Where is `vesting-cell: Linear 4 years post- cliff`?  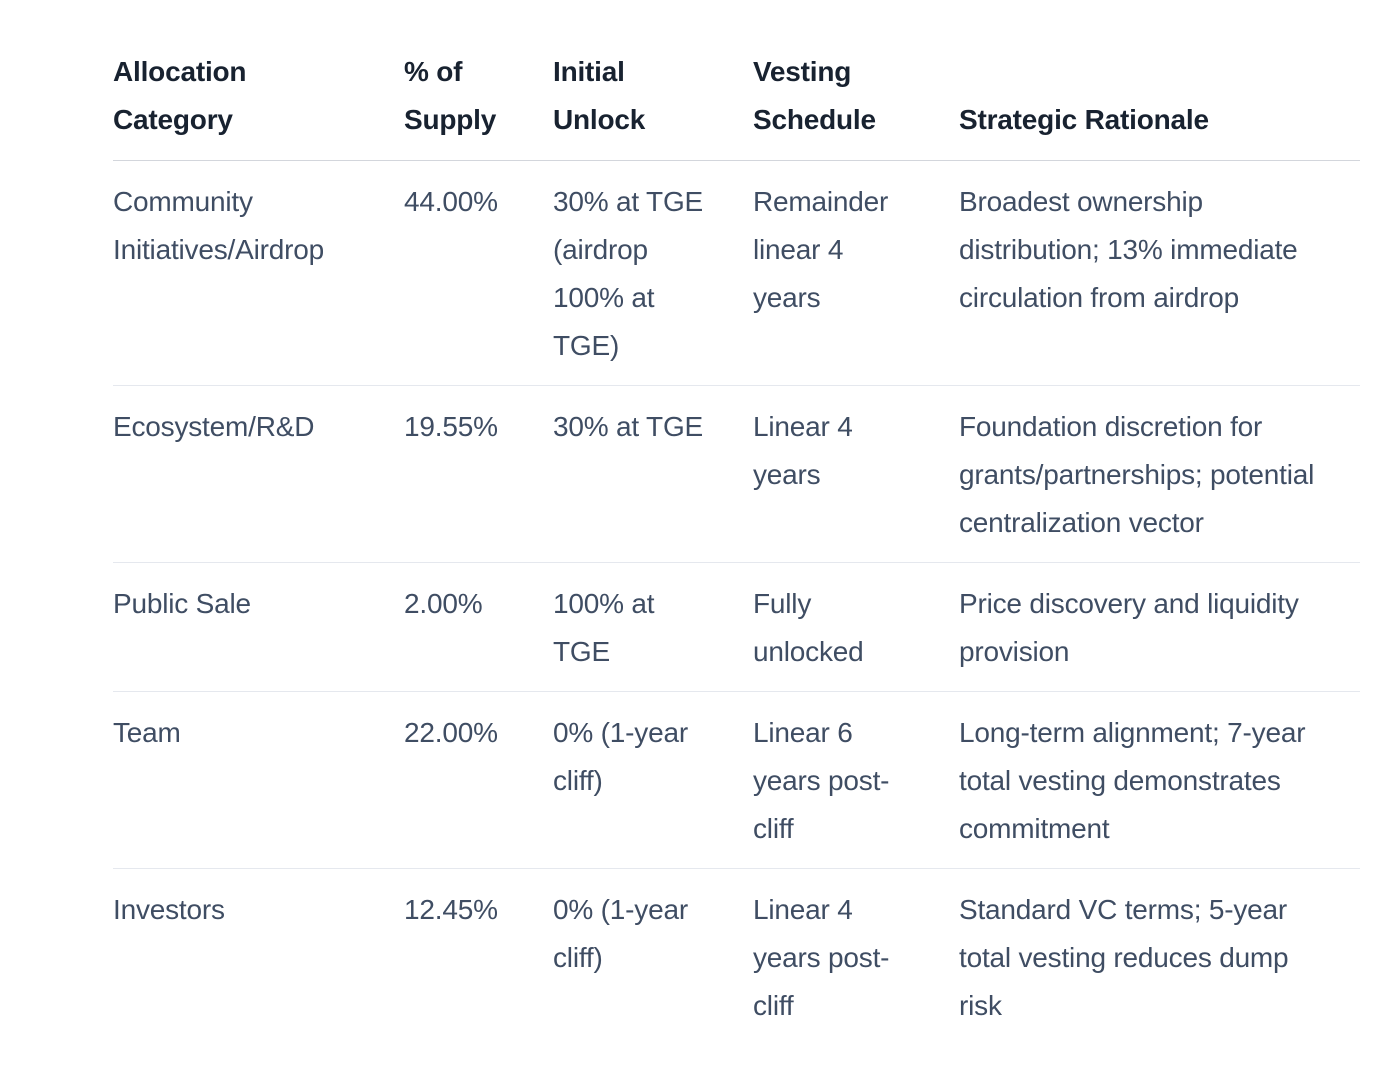
vesting-cell: Linear 4 years post- cliff is located at coordinates (856, 956).